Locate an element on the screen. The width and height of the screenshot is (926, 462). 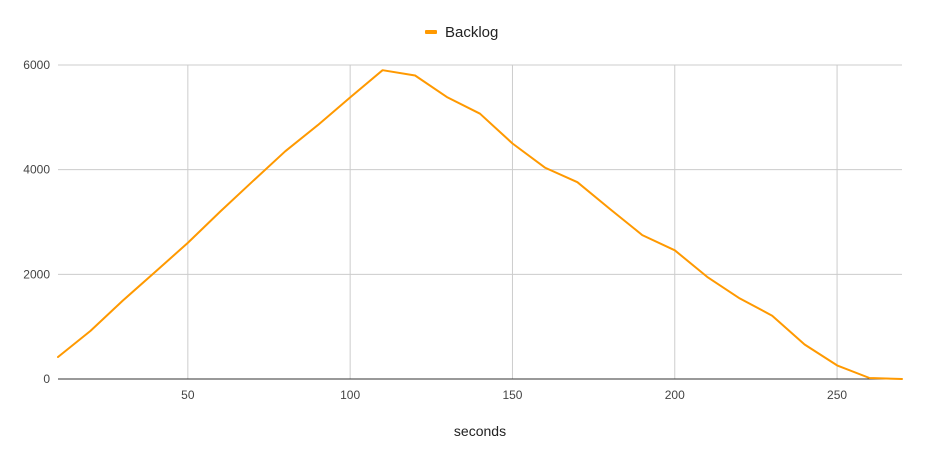
legend-label: Backlog is located at coordinates (471, 32).